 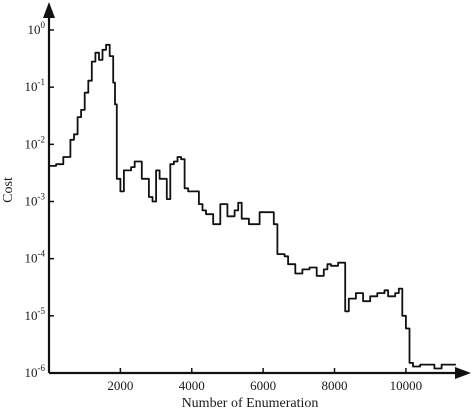 I want to click on x-tick-label: 6000, so click(x=263, y=385).